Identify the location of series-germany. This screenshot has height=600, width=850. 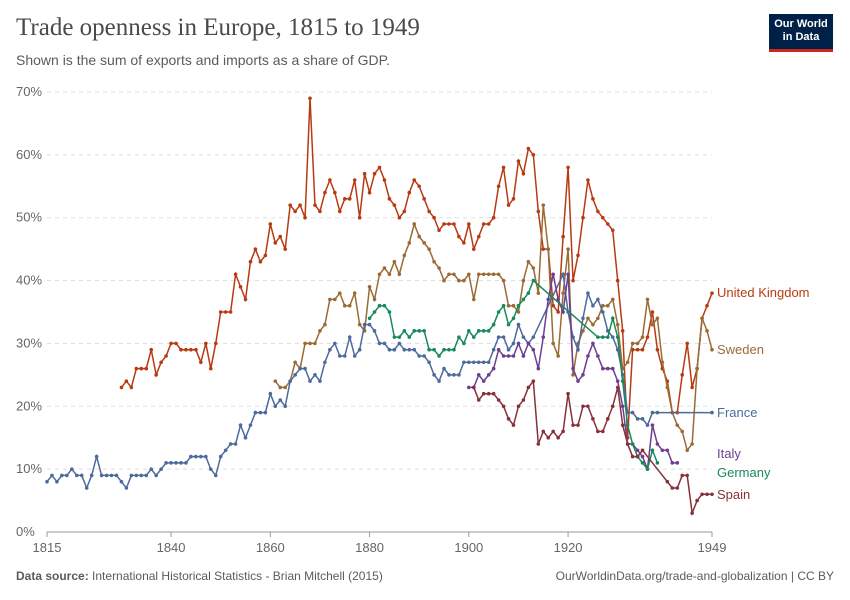
(513, 374).